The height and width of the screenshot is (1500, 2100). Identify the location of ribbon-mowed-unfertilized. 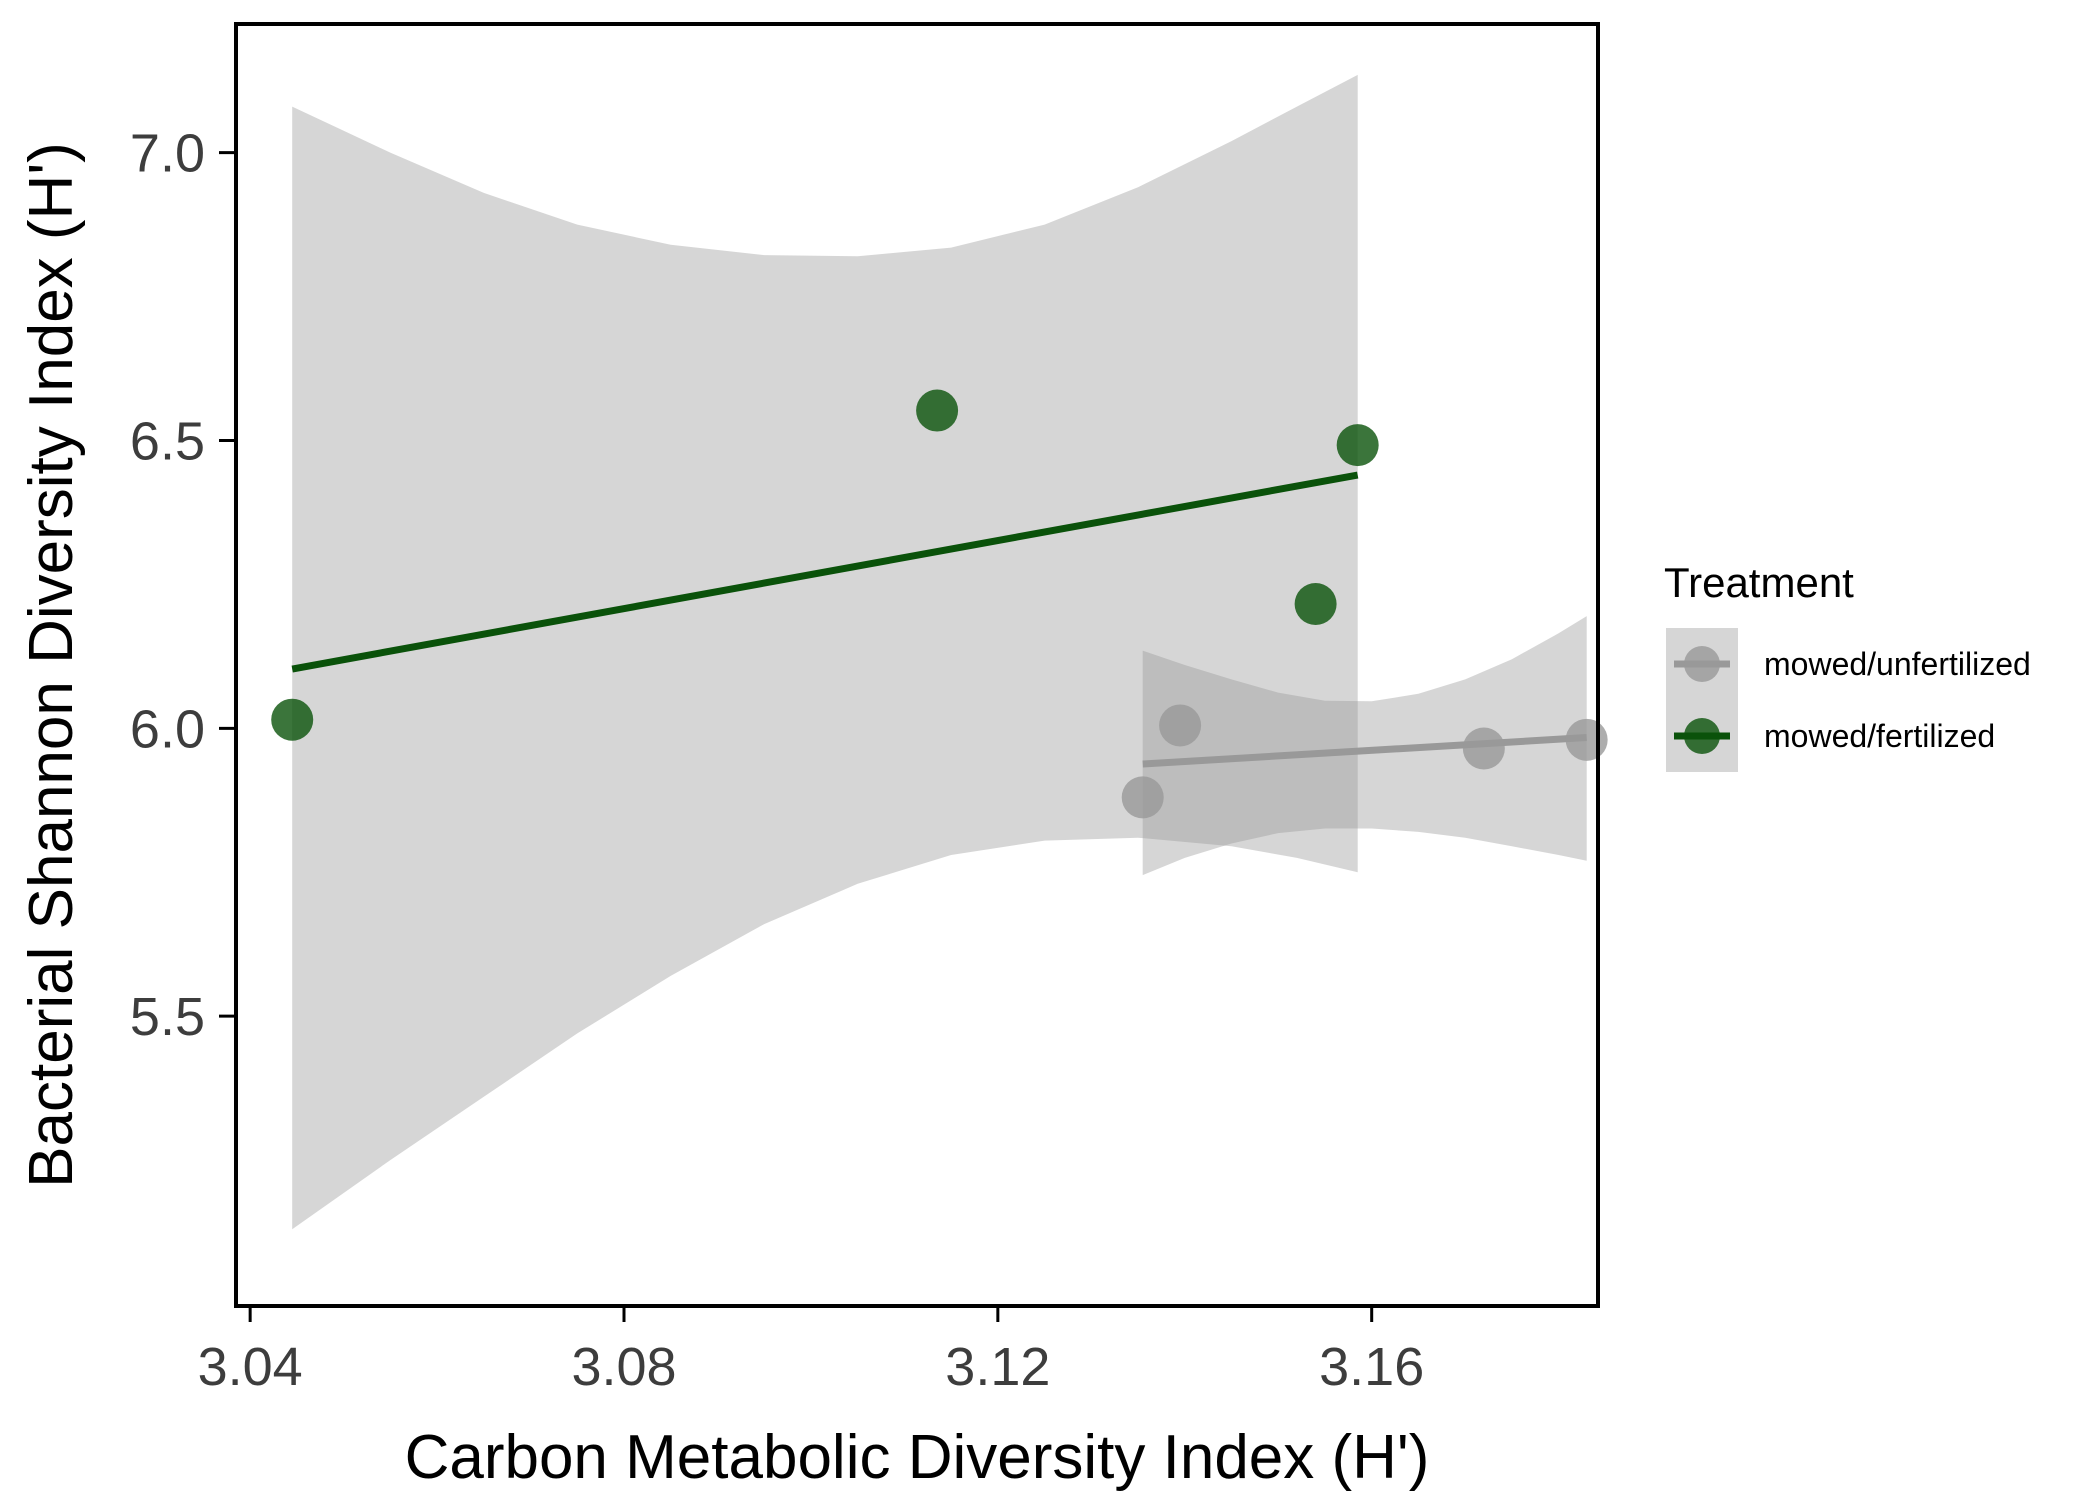
(1364, 746).